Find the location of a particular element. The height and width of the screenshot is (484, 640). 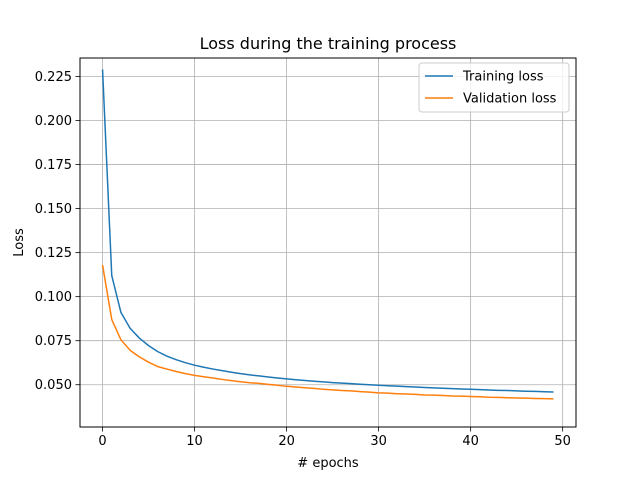

x-tick-label: 30 is located at coordinates (378, 441).